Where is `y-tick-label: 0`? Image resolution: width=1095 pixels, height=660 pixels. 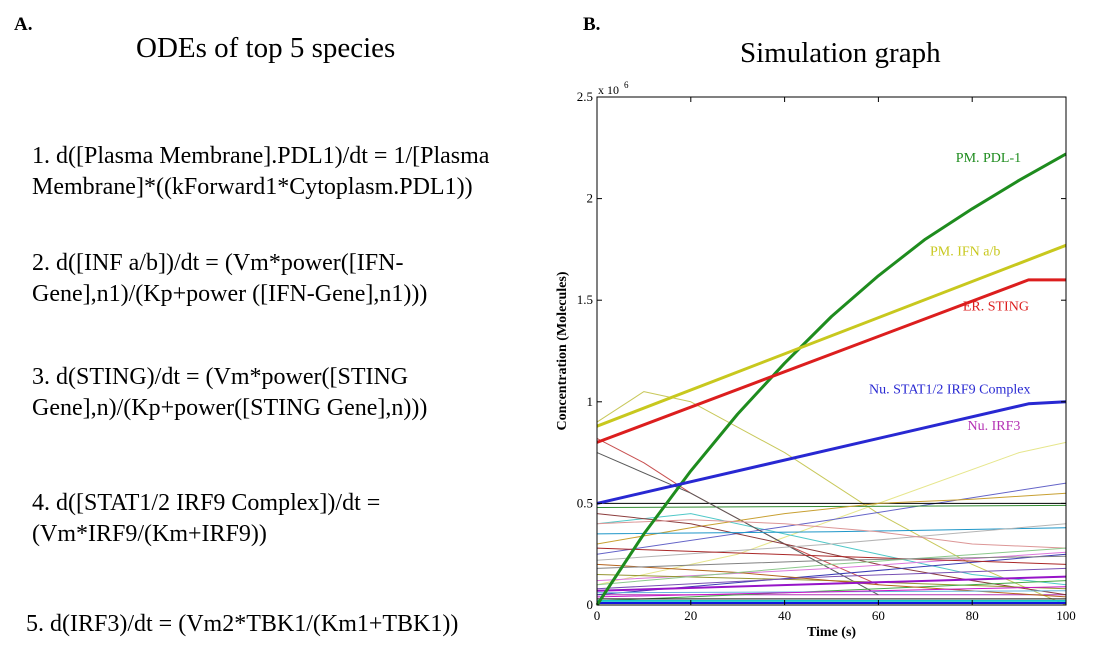 y-tick-label: 0 is located at coordinates (590, 604).